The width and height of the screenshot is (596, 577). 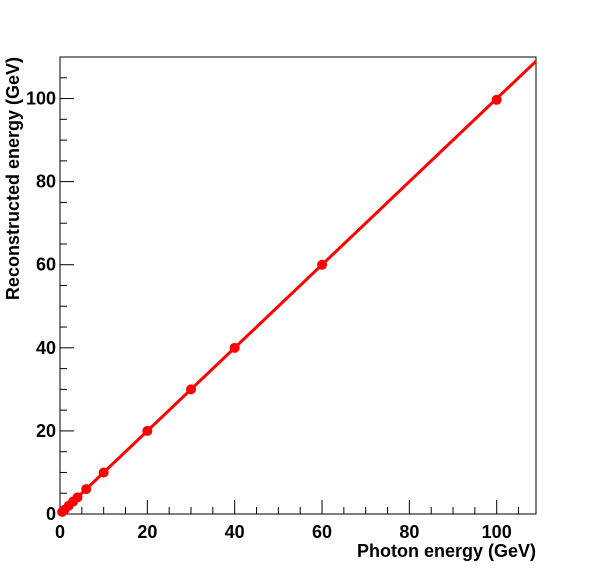 I want to click on y-axis-title: Reconstructed energy (GeV), so click(x=13, y=178).